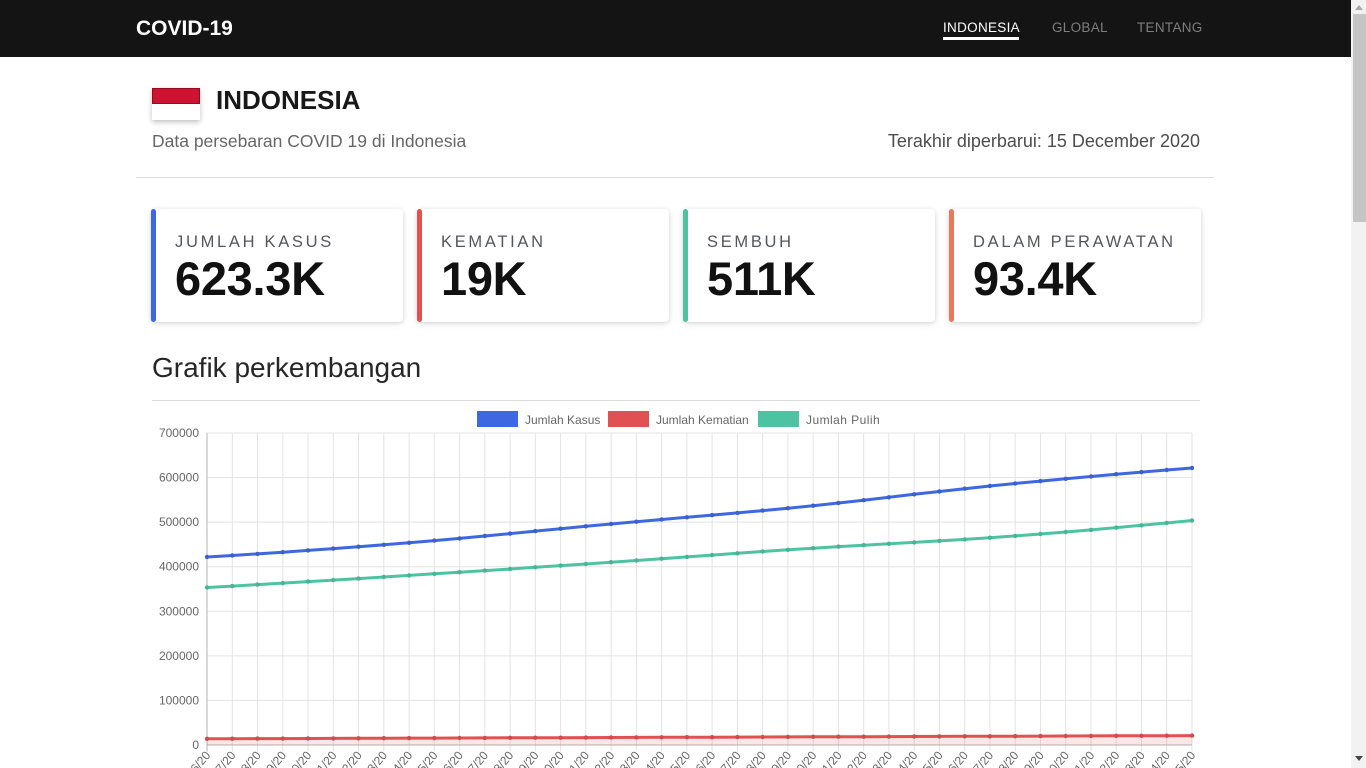  I want to click on svg-text: 100000, so click(179, 700).